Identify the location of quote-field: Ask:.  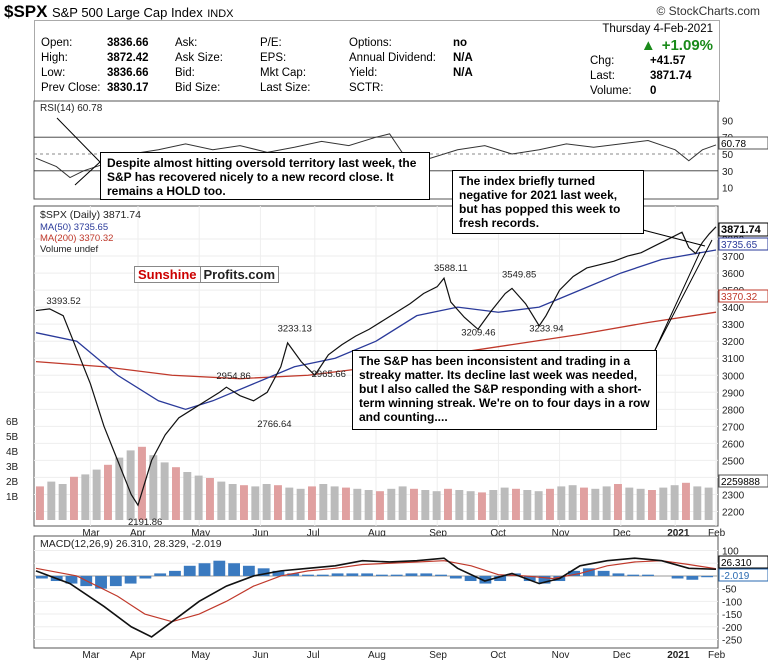
(205, 44).